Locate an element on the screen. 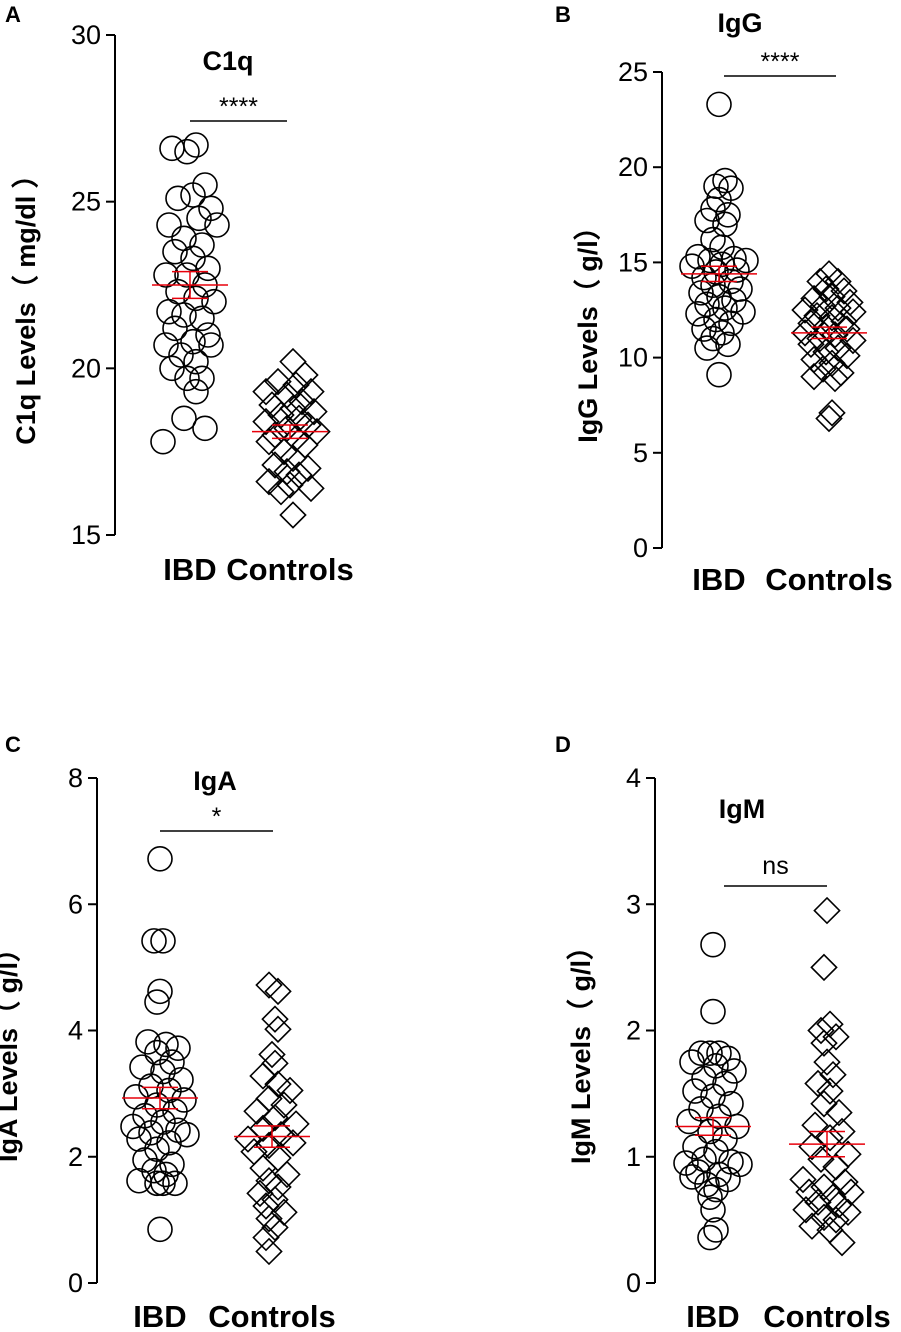  y-tick-label: 20 is located at coordinates (86, 368).